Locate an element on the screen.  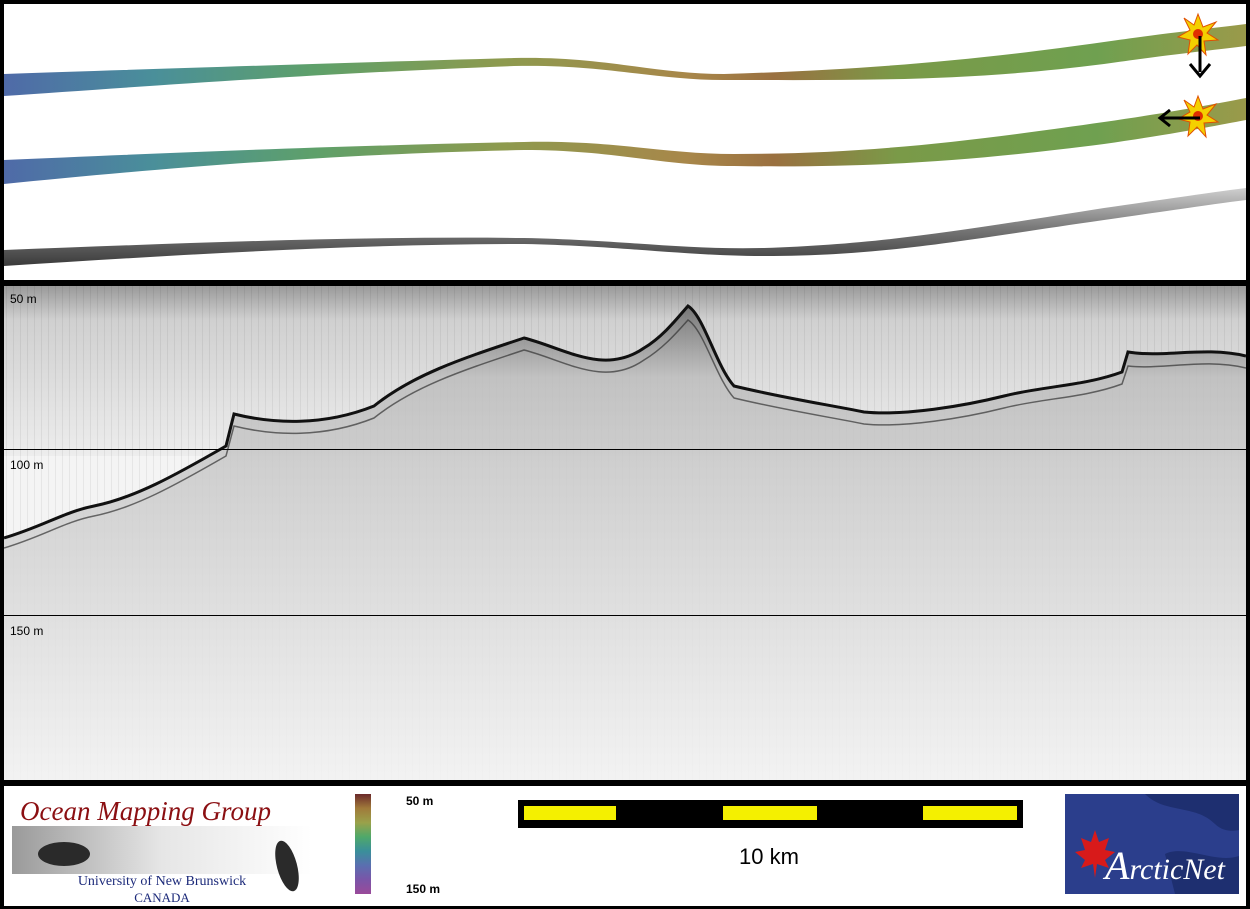
arrow-left-icon is located at coordinates (1178, 118).